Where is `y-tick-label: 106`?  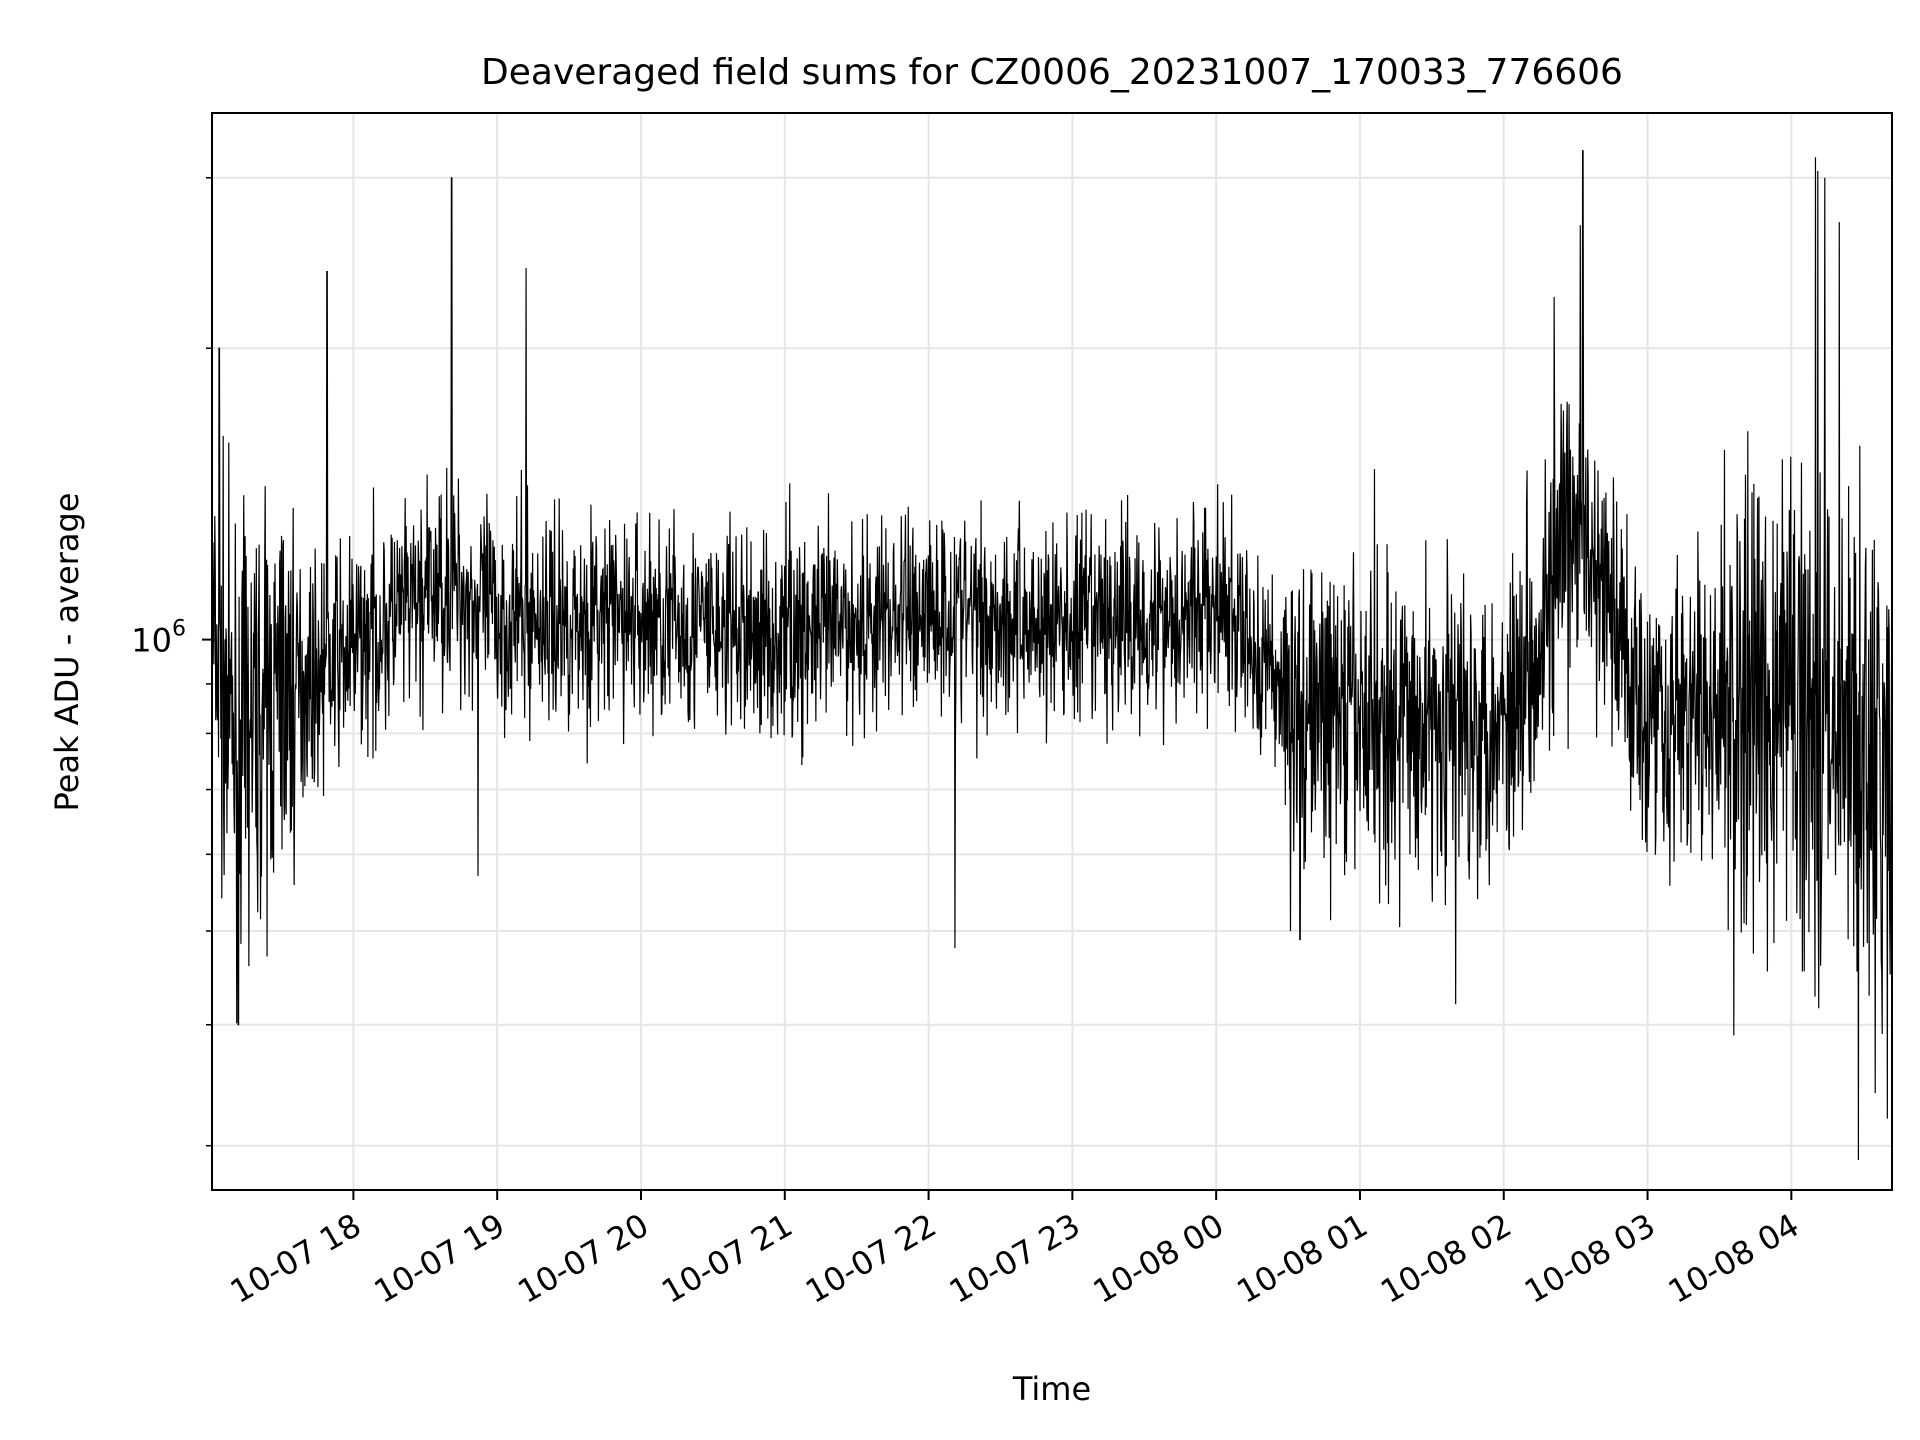
y-tick-label: 106 is located at coordinates (158, 638).